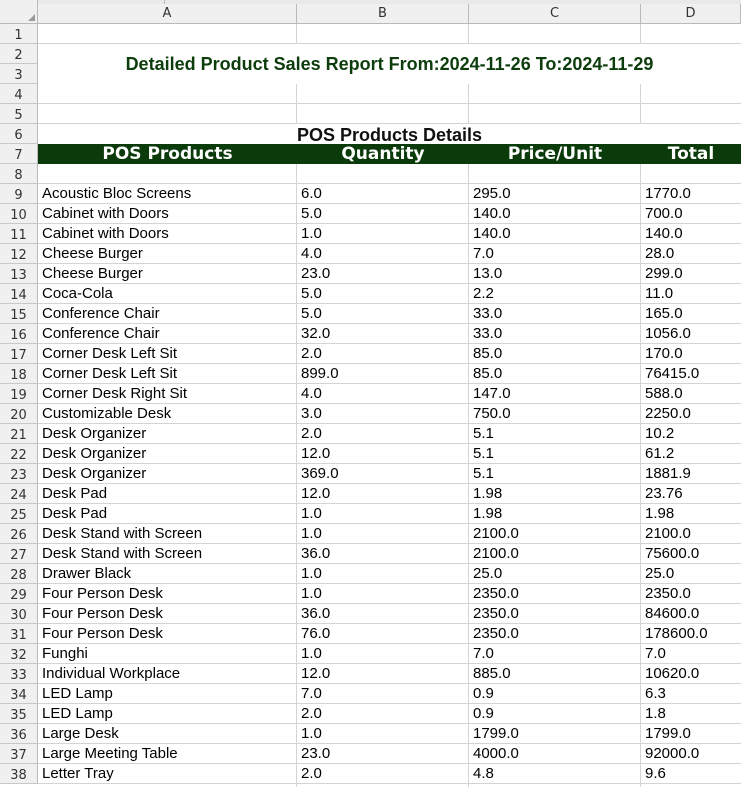 This screenshot has height=788, width=741. What do you see at coordinates (660, 513) in the screenshot?
I see `total-cell: 1.98` at bounding box center [660, 513].